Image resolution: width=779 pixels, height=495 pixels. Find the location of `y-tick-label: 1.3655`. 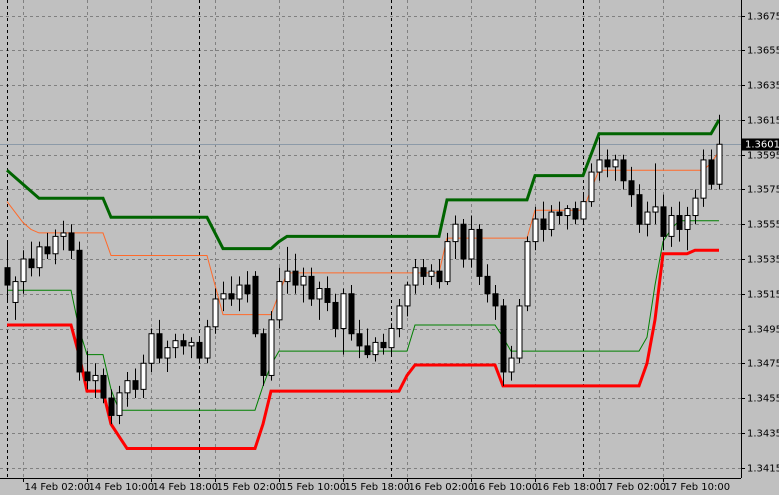

y-tick-label: 1.3655 is located at coordinates (763, 51).